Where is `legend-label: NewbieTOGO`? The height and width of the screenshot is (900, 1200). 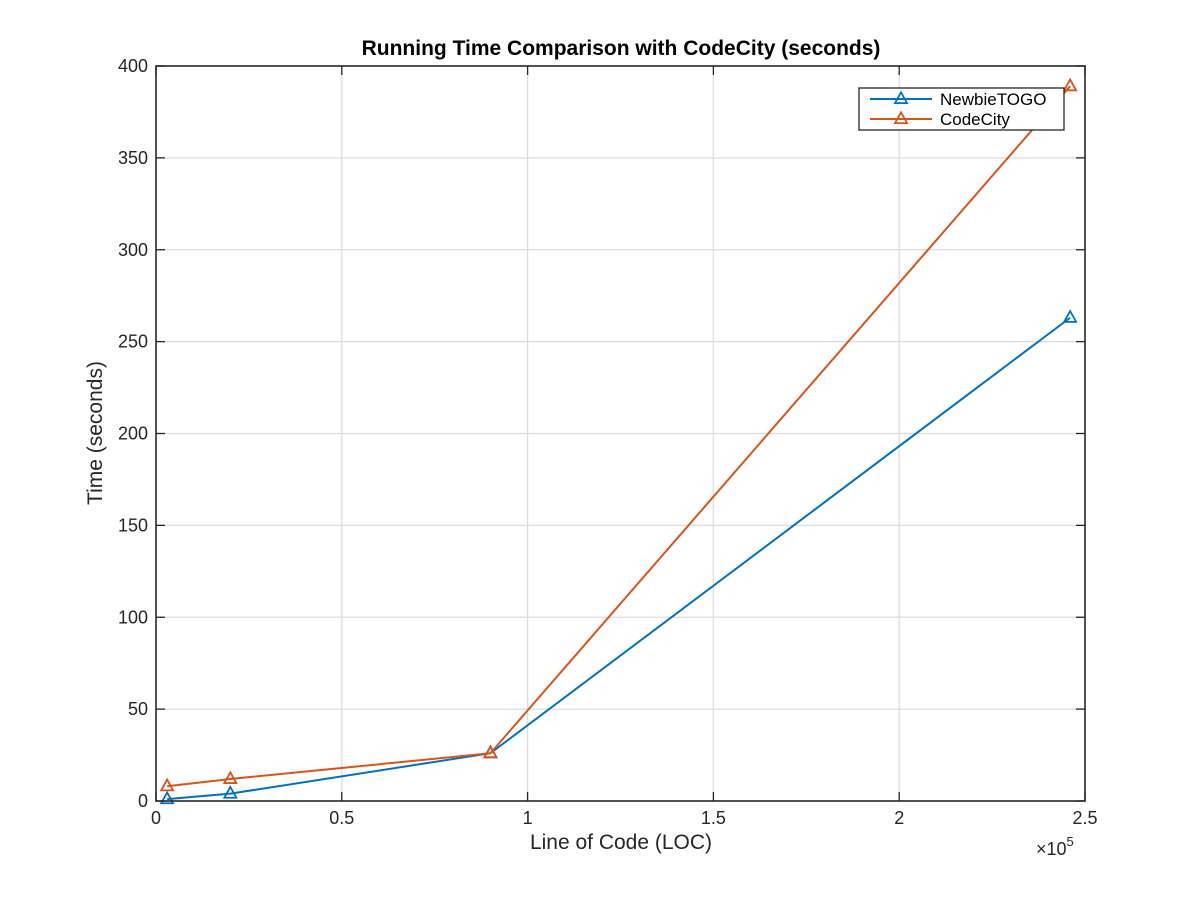
legend-label: NewbieTOGO is located at coordinates (993, 99).